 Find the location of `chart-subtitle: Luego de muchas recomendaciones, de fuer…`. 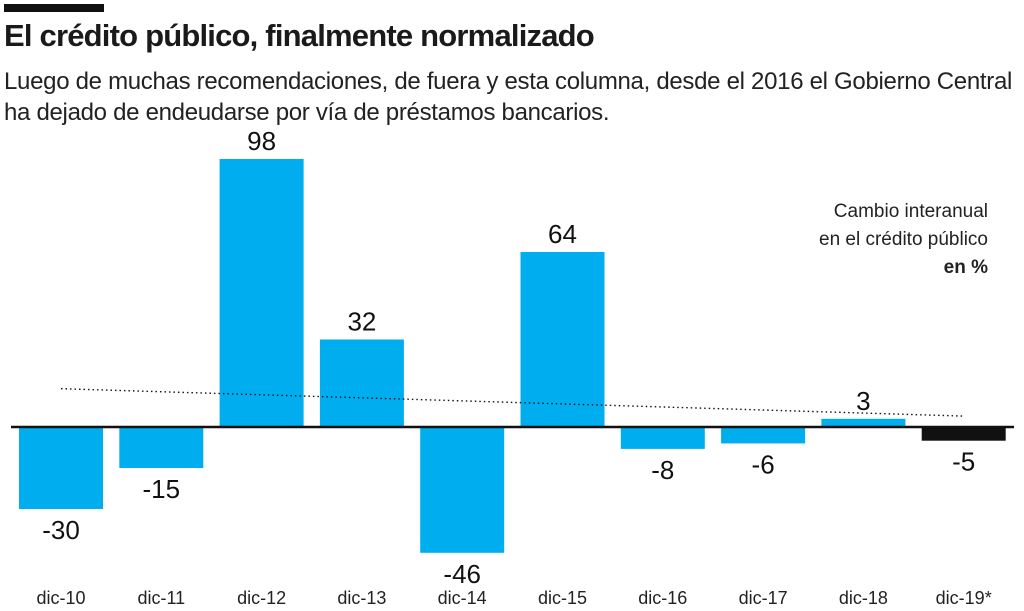

chart-subtitle: Luego de muchas recomendaciones, de fuer… is located at coordinates (508, 97).